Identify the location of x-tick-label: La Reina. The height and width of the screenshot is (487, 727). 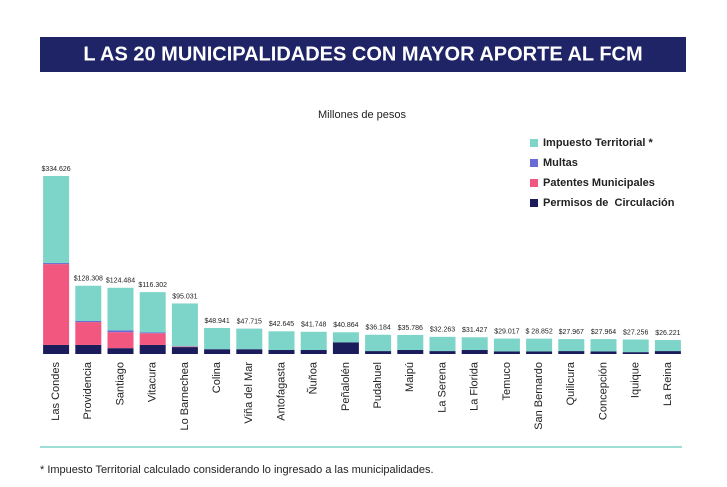
(668, 383).